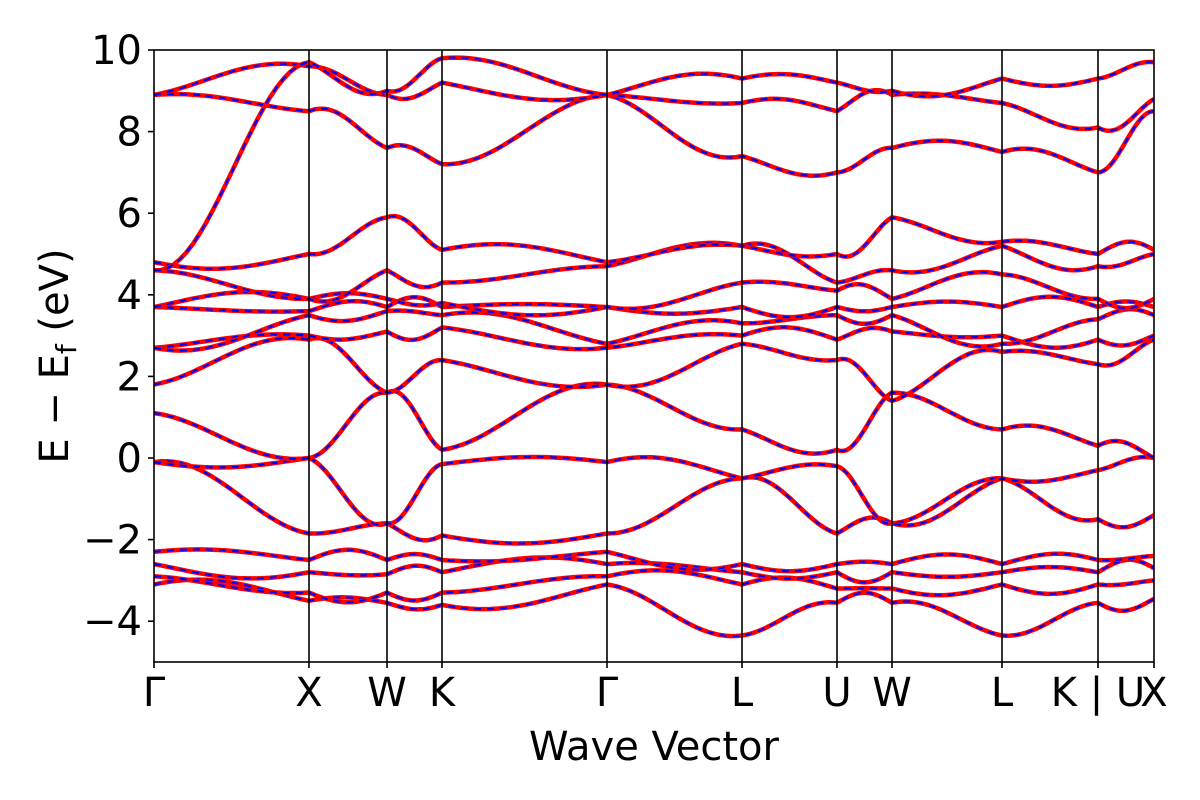 The height and width of the screenshot is (800, 1200). Describe the element at coordinates (112, 622) in the screenshot. I see `y-tick-label: −4` at that location.